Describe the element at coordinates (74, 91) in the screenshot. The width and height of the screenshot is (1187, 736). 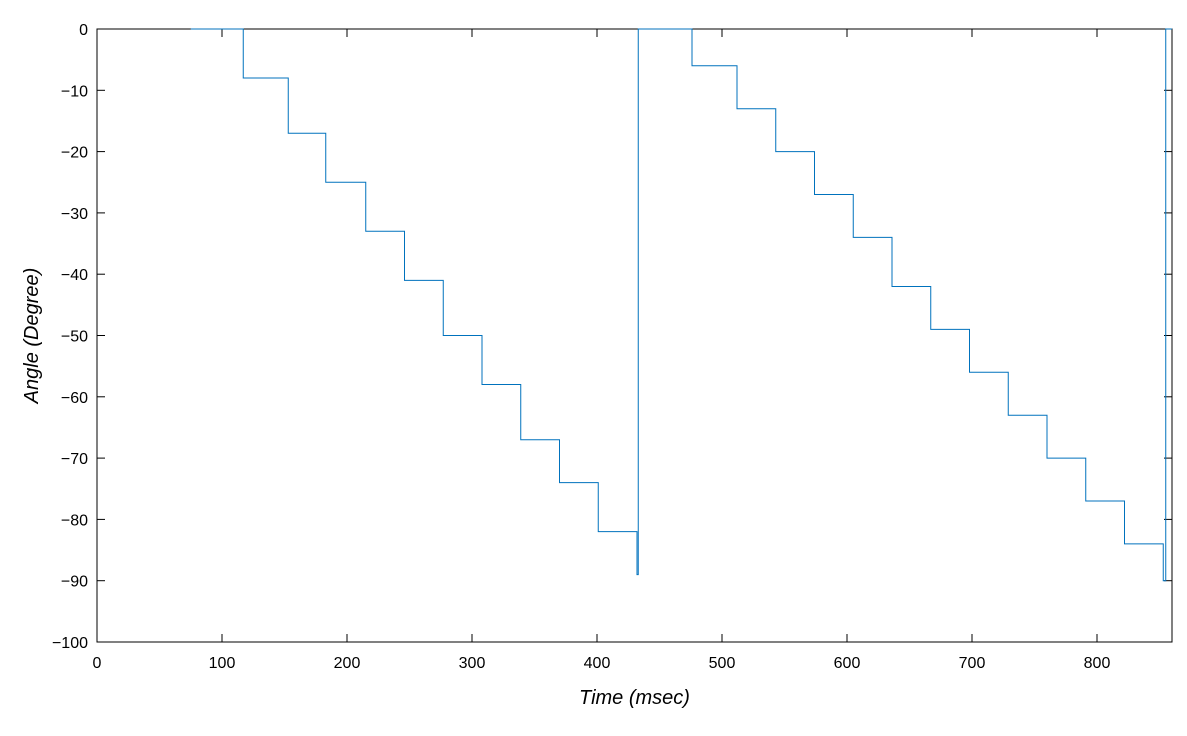
I see `y-tick-label: −10` at that location.